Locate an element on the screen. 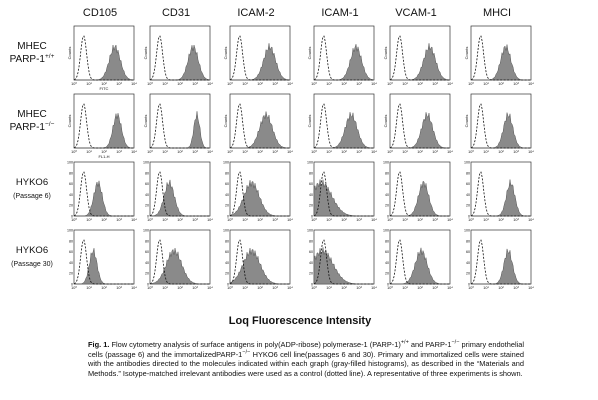  row-label: PARP-1+/+ is located at coordinates (32, 59).